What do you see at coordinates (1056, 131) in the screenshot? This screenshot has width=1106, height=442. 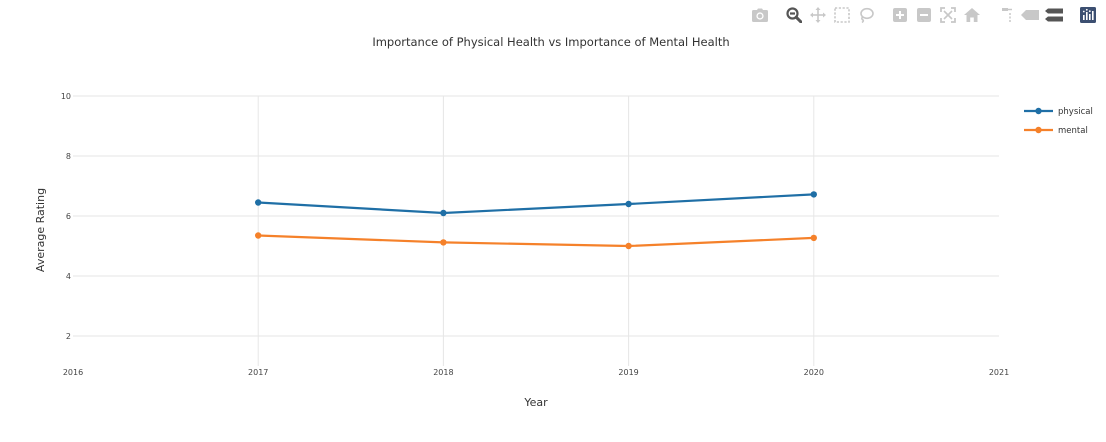 I see `legend-item-mental: mental` at bounding box center [1056, 131].